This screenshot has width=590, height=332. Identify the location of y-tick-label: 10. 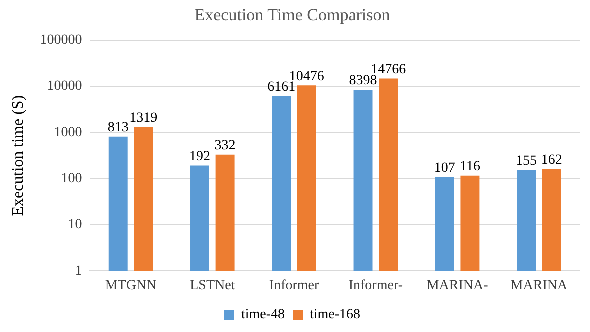
(75, 225).